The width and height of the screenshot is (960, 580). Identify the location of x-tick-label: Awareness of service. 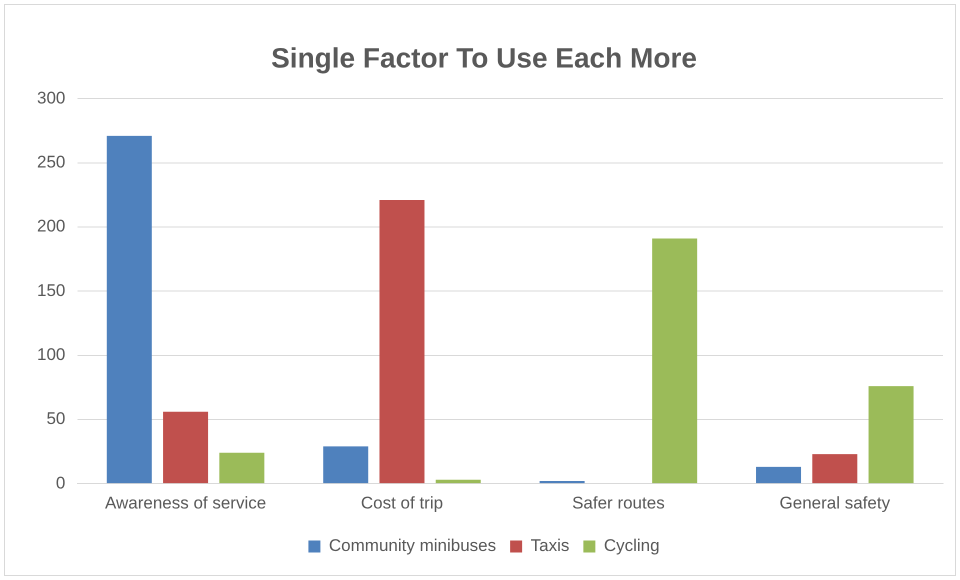
(185, 502).